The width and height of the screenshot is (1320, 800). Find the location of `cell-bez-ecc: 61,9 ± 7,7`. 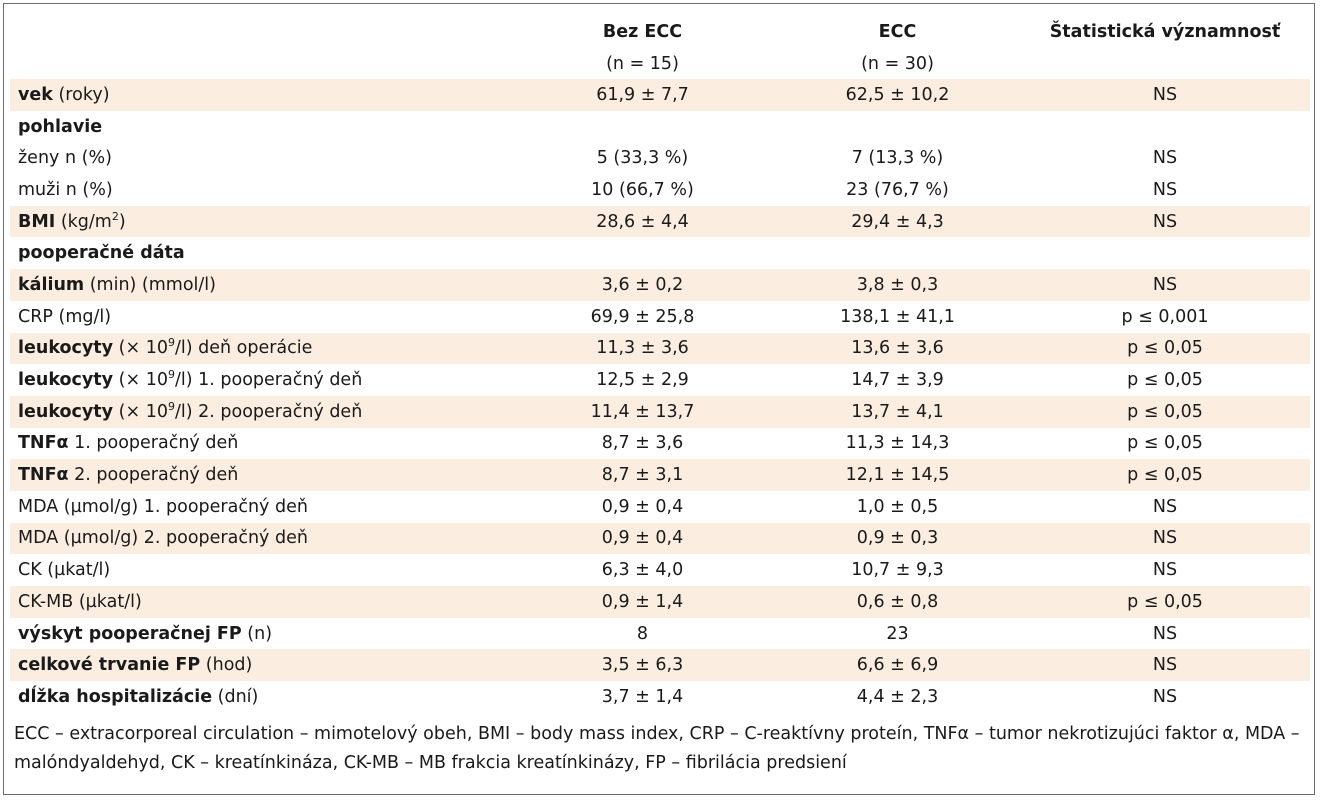

cell-bez-ecc: 61,9 ± 7,7 is located at coordinates (642, 95).